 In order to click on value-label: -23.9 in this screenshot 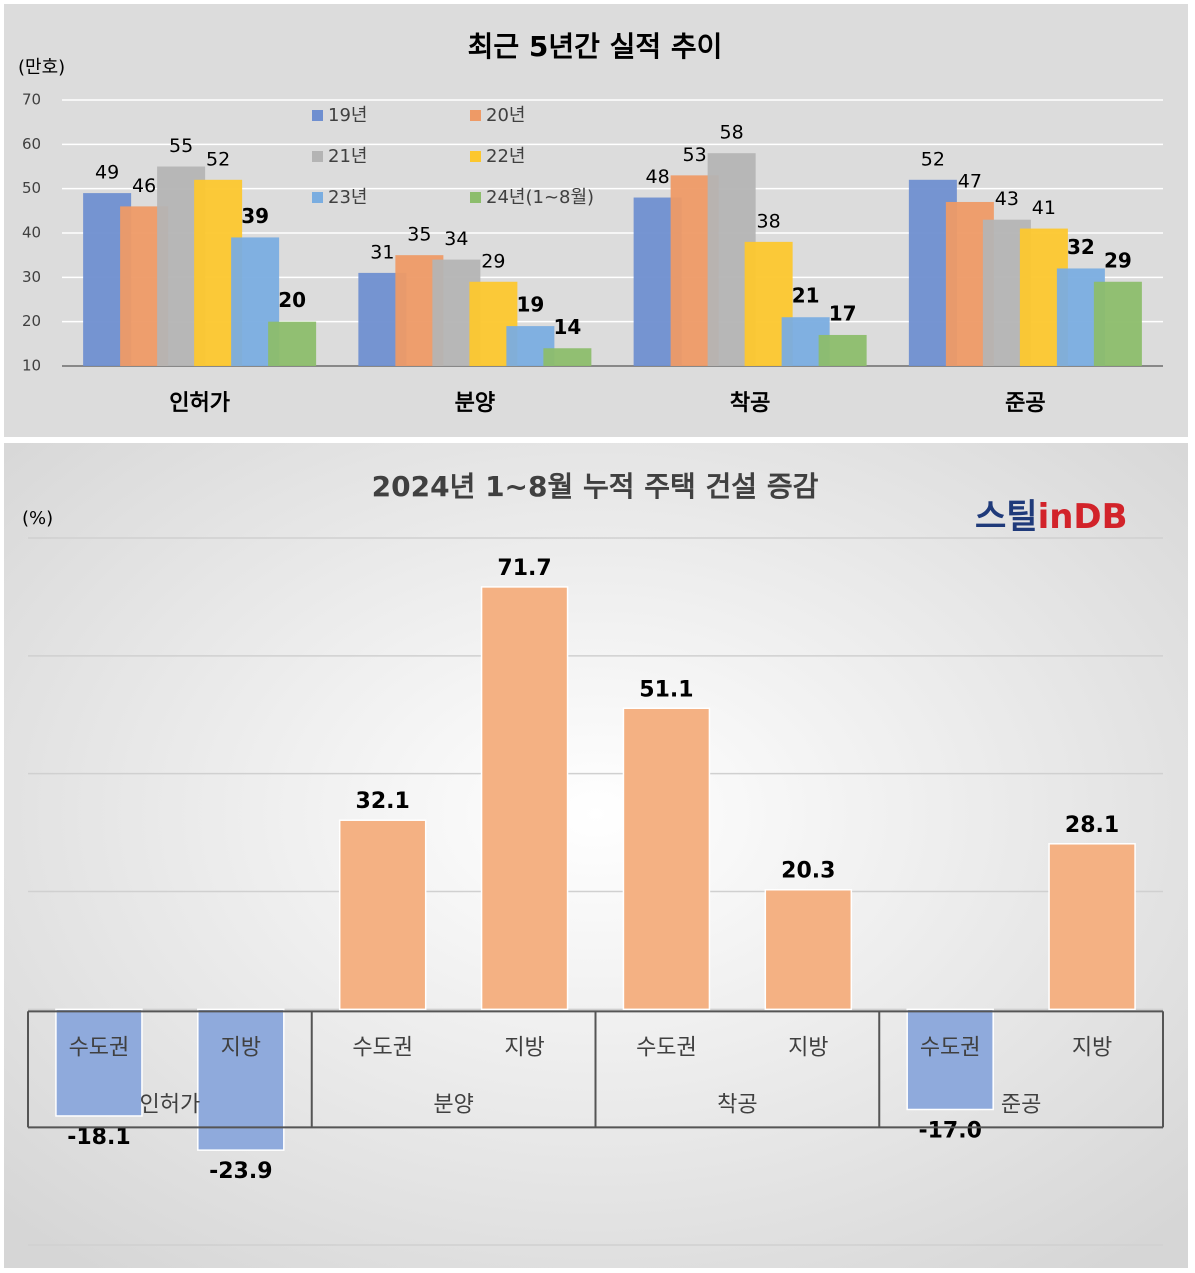, I will do `click(240, 1171)`.